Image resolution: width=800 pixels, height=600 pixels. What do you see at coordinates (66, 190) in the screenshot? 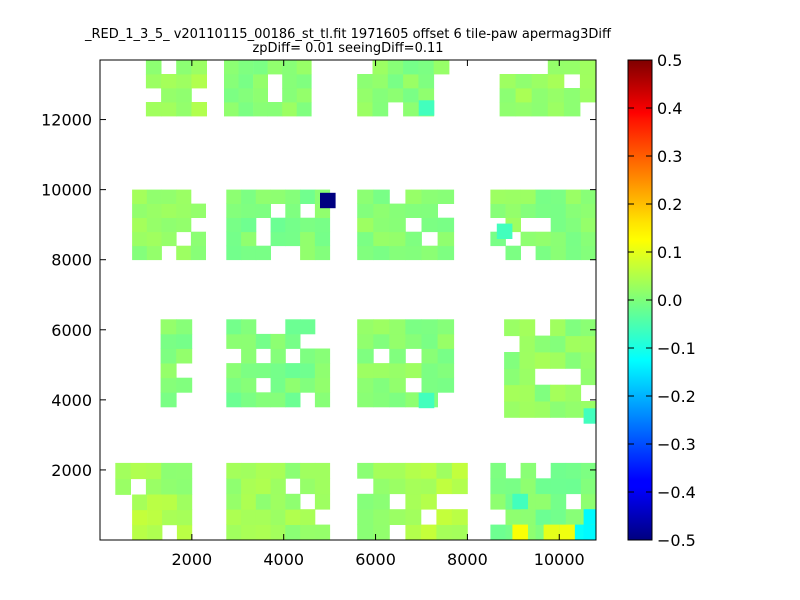
I see `y-tick-label: 10000` at bounding box center [66, 190].